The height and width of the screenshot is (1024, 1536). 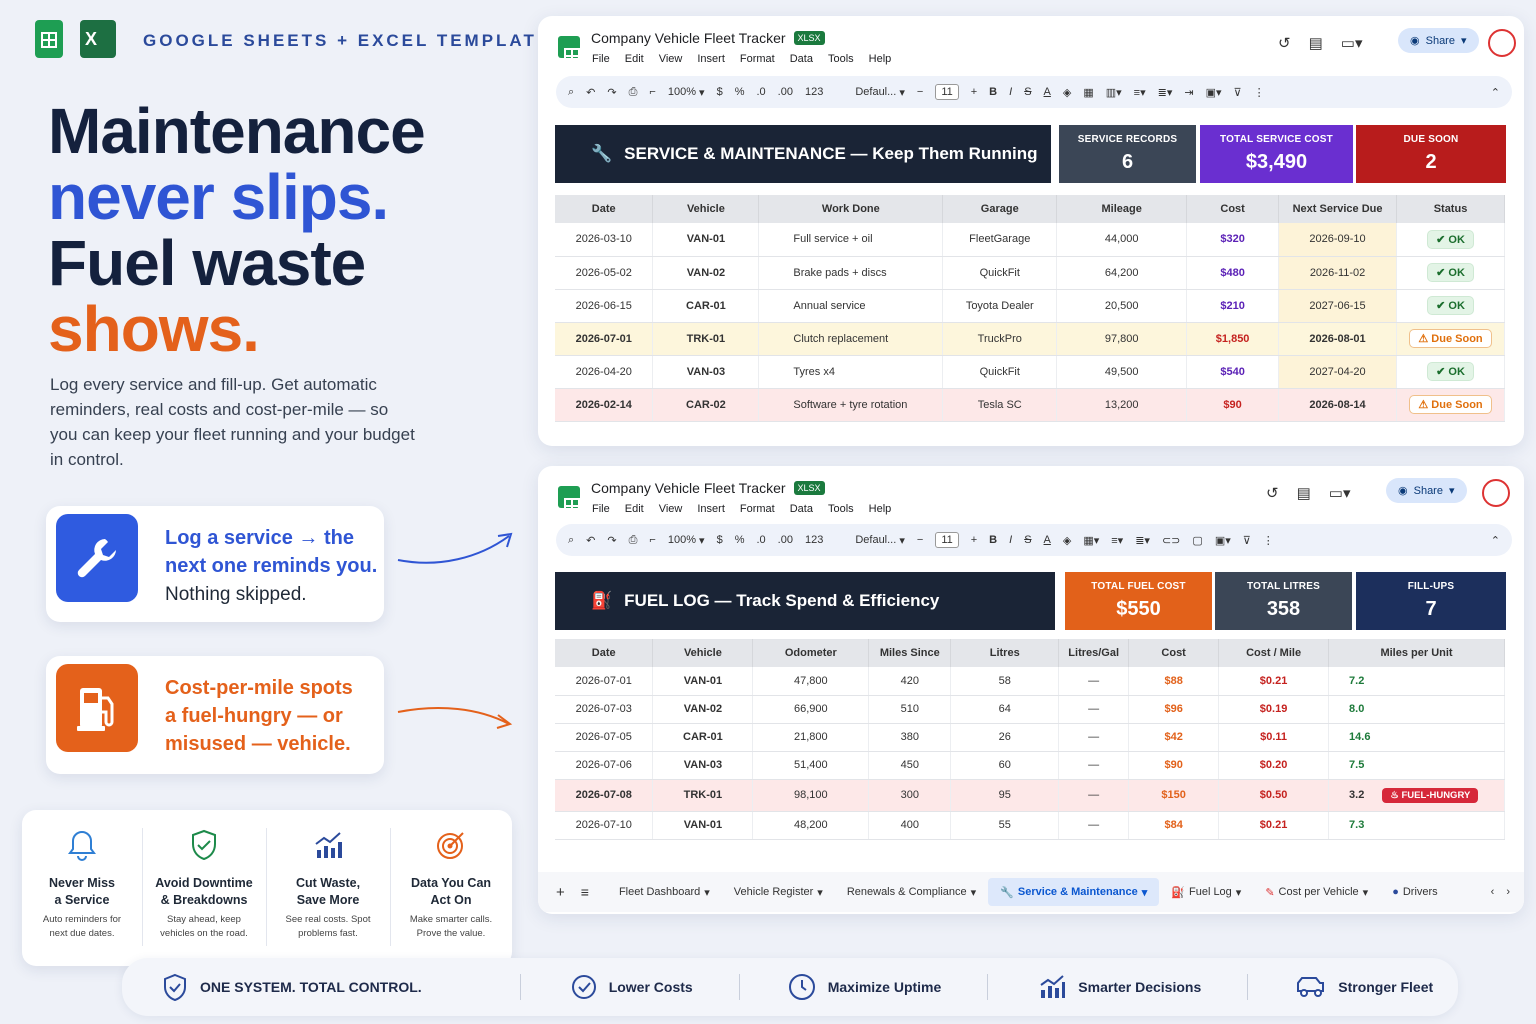 What do you see at coordinates (1174, 795) in the screenshot?
I see `cell-cost: $150` at bounding box center [1174, 795].